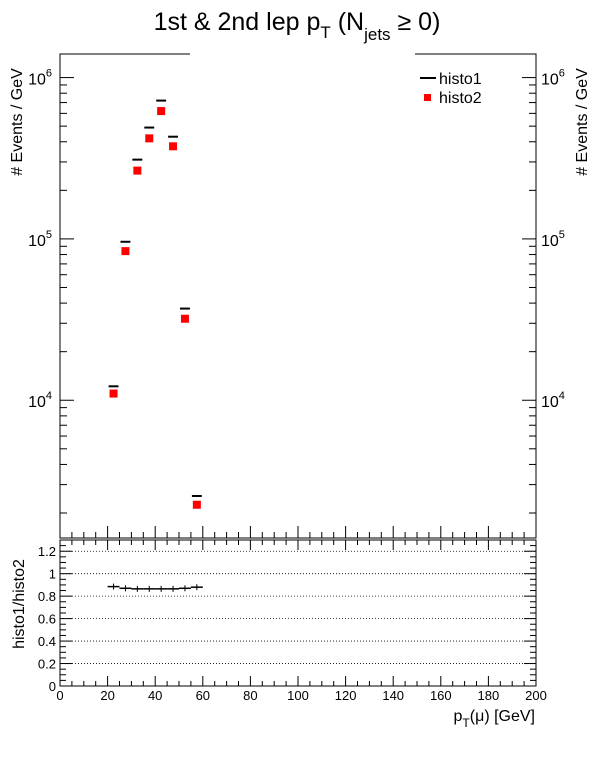  What do you see at coordinates (460, 79) in the screenshot?
I see `legend-histo1-label: histo1` at bounding box center [460, 79].